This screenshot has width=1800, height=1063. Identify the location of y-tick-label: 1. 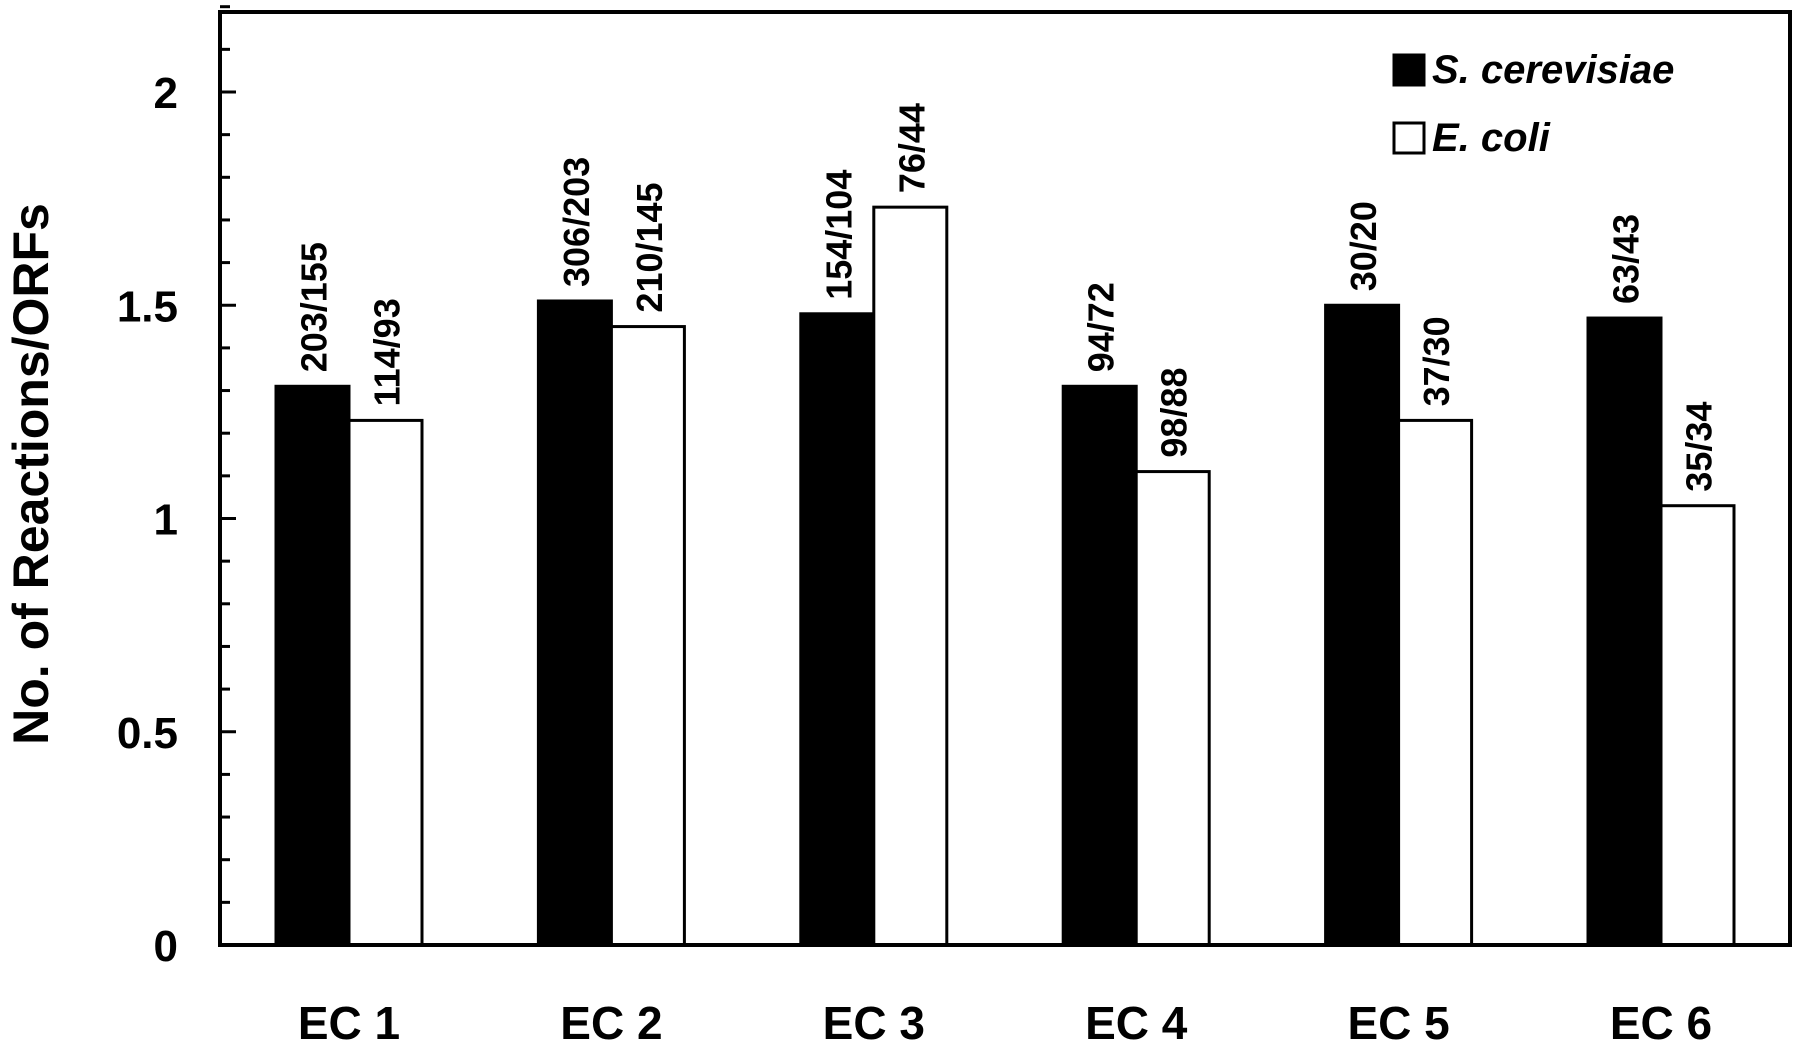
(166, 520).